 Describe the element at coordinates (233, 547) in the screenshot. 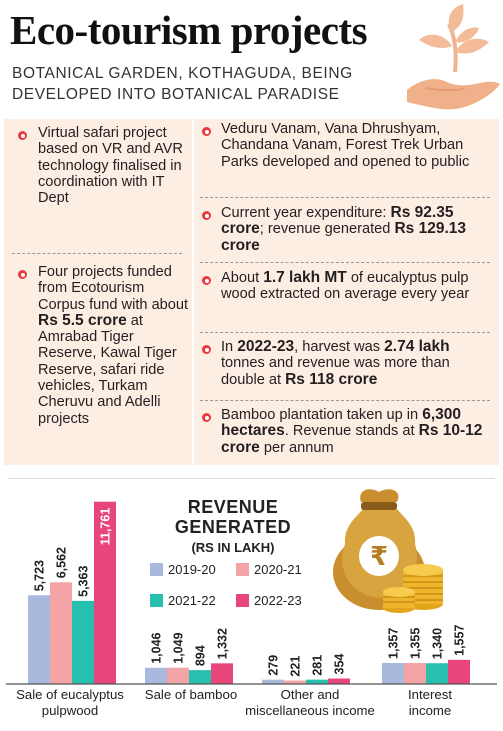

I see `chart-unit: (RS IN LAKH)` at that location.